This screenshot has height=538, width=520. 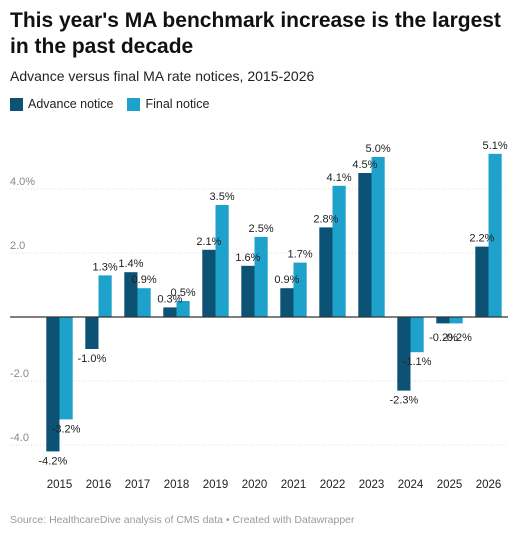 What do you see at coordinates (443, 338) in the screenshot?
I see `data-label-advance: -0.2%` at bounding box center [443, 338].